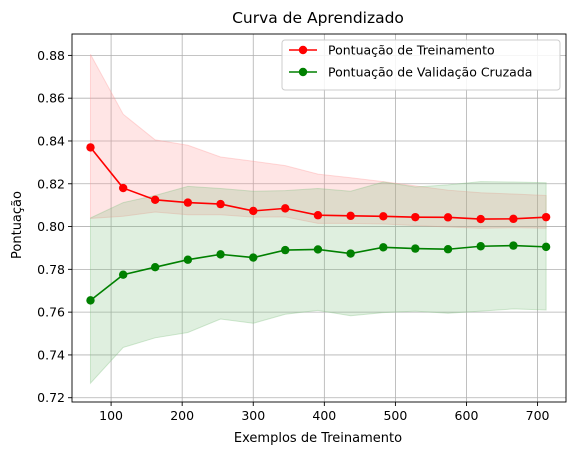 The image size is (576, 464). Describe the element at coordinates (318, 18) in the screenshot. I see `chart-title: Curva de Aprendizado` at that location.